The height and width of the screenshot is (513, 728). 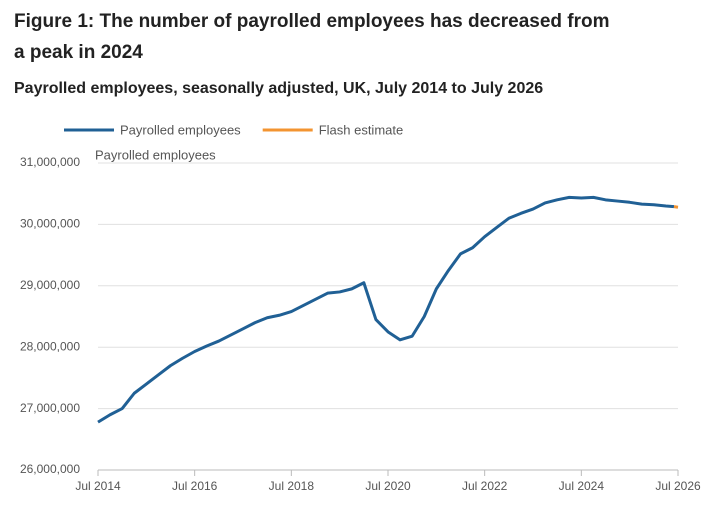 What do you see at coordinates (388, 486) in the screenshot?
I see `x-tick-label: Jul 2020` at bounding box center [388, 486].